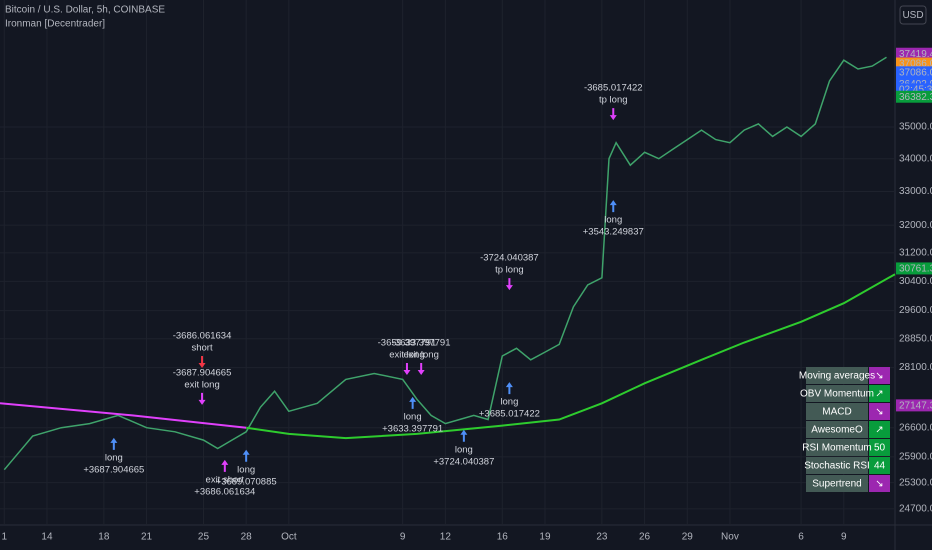 Image resolution: width=932 pixels, height=550 pixels. What do you see at coordinates (915, 253) in the screenshot?
I see `y-tick-label: 31200.00` at bounding box center [915, 253].